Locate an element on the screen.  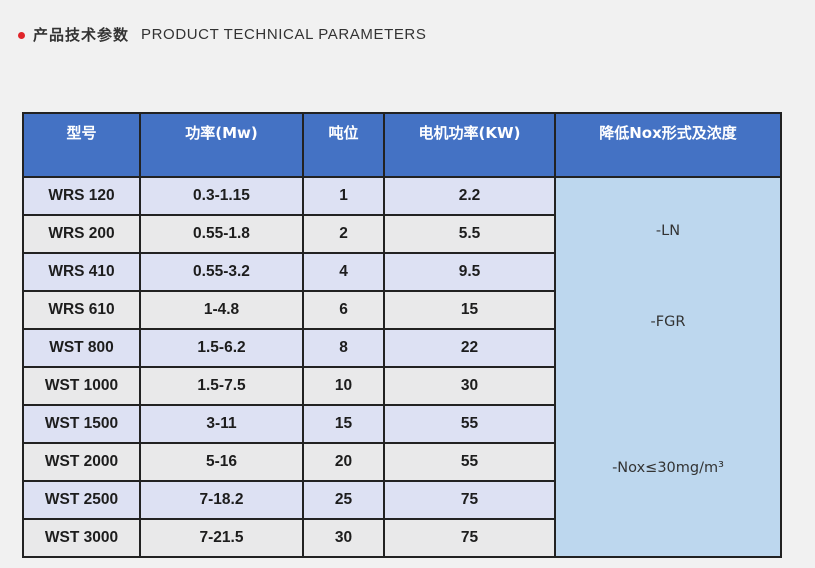
cell-model: WRS 410 is located at coordinates (81, 272).